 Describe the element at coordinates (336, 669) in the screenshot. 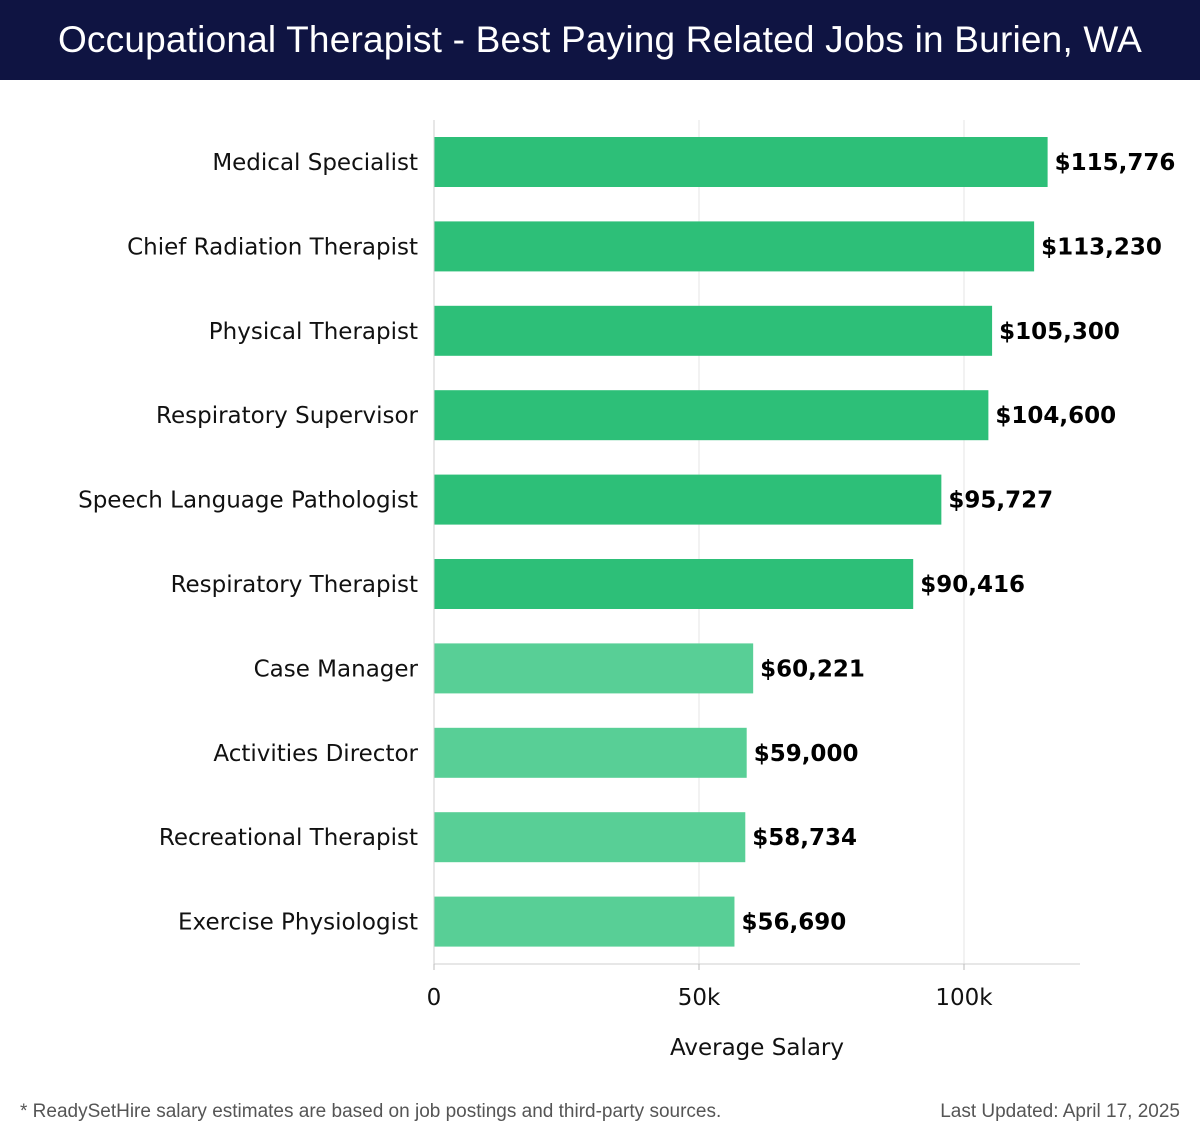

I see `category-label-6: Case Manager` at that location.